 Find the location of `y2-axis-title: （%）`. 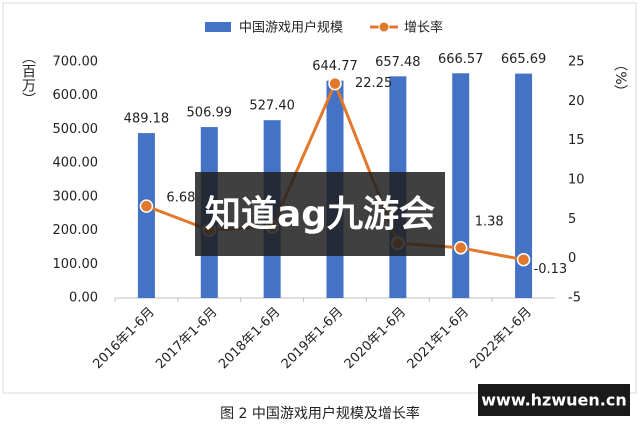

y2-axis-title: （%） is located at coordinates (620, 77).